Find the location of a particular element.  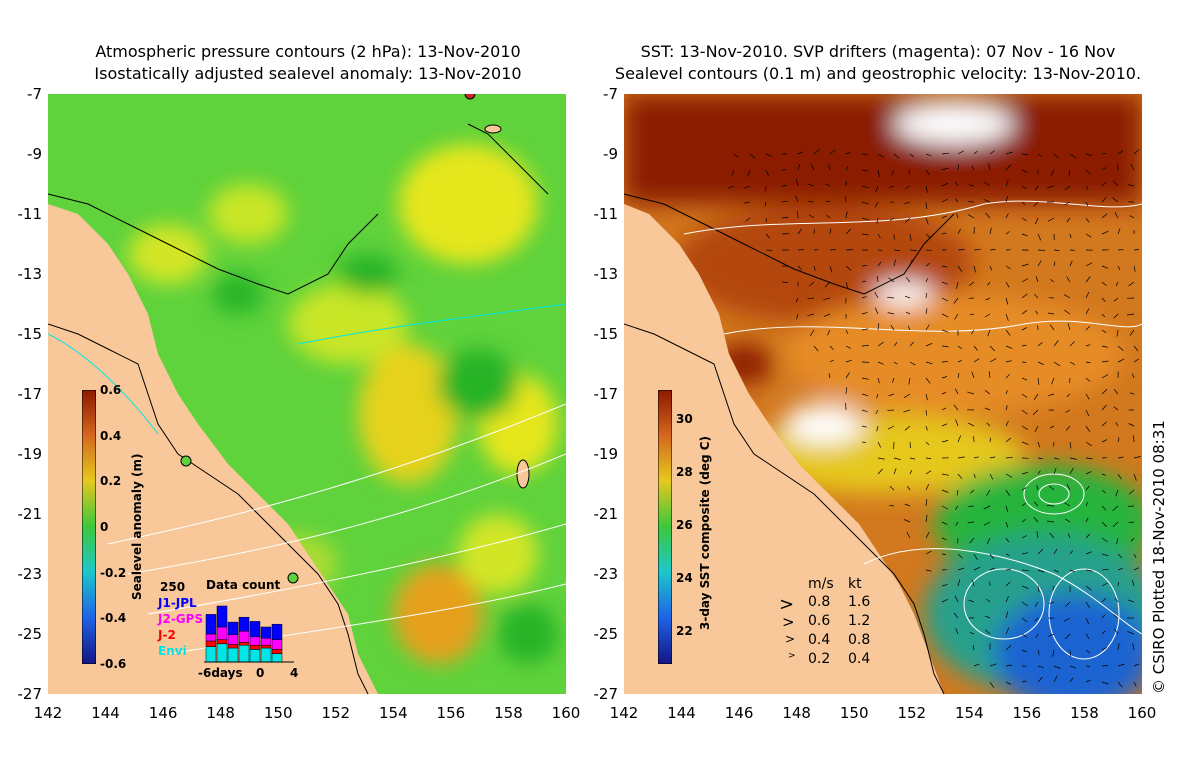

left-colorbar-tick: -0.6 is located at coordinates (113, 664).